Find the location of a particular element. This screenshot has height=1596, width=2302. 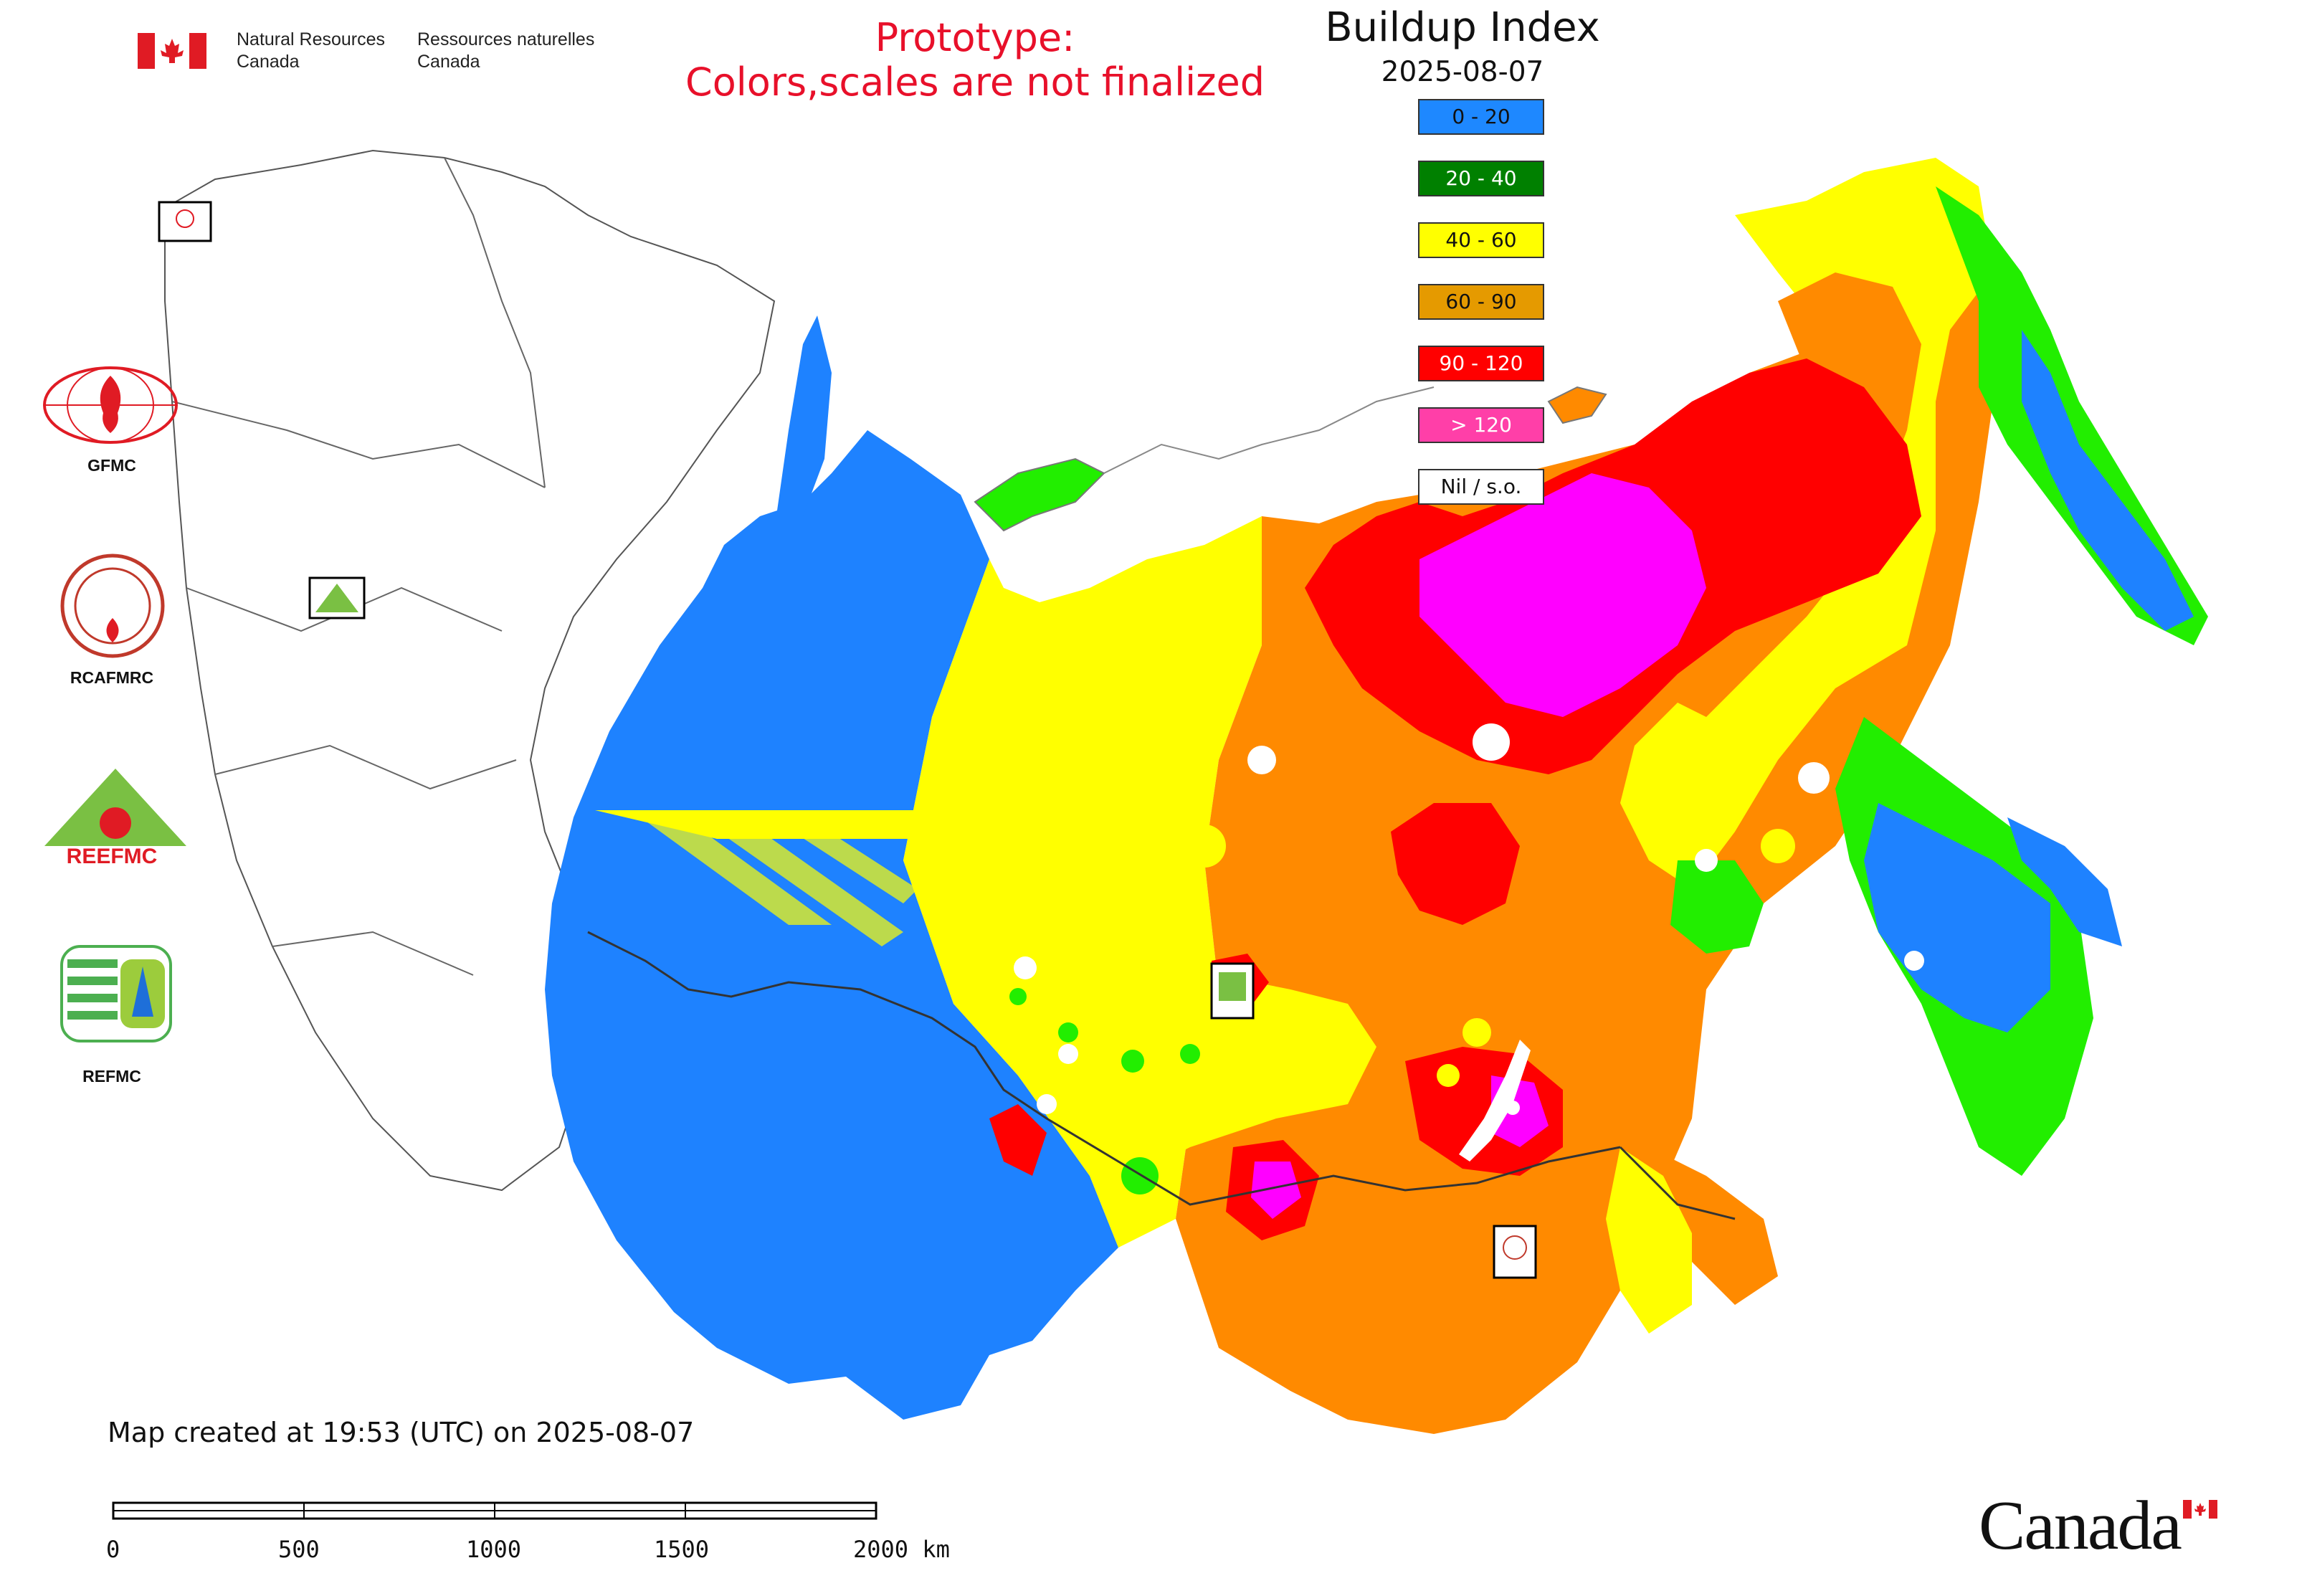

region-0-20-kamchatka is located at coordinates (2108, 480).